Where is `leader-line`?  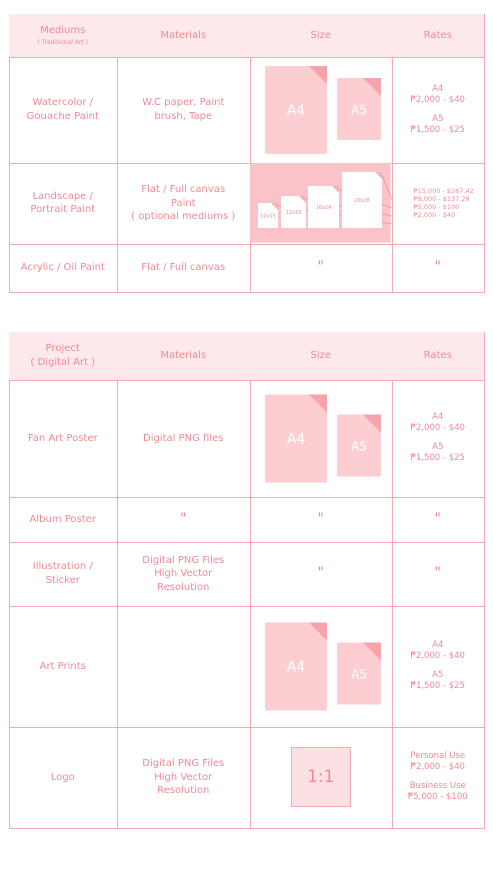 leader-line is located at coordinates (386, 187).